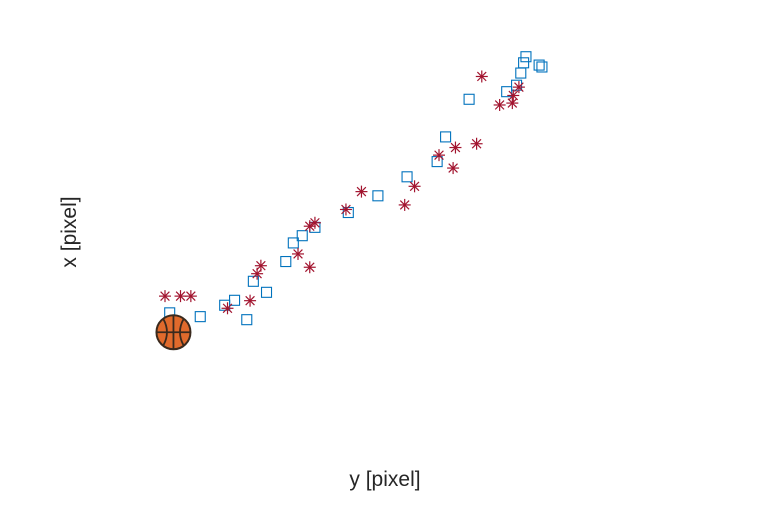 The height and width of the screenshot is (520, 772). What do you see at coordinates (384, 479) in the screenshot?
I see `x-axis-label: y [pixel]` at bounding box center [384, 479].